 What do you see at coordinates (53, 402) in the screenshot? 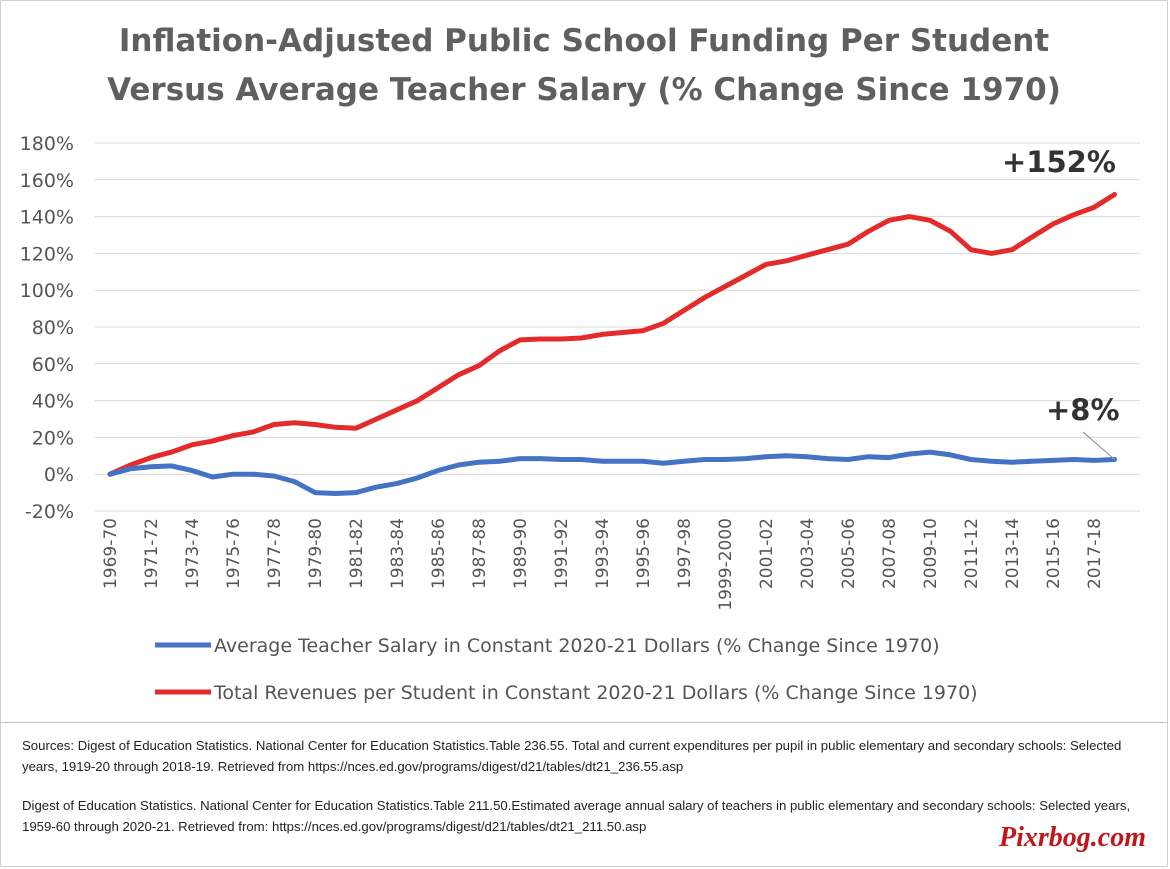
I see `y-tick-label: 40%` at bounding box center [53, 402].